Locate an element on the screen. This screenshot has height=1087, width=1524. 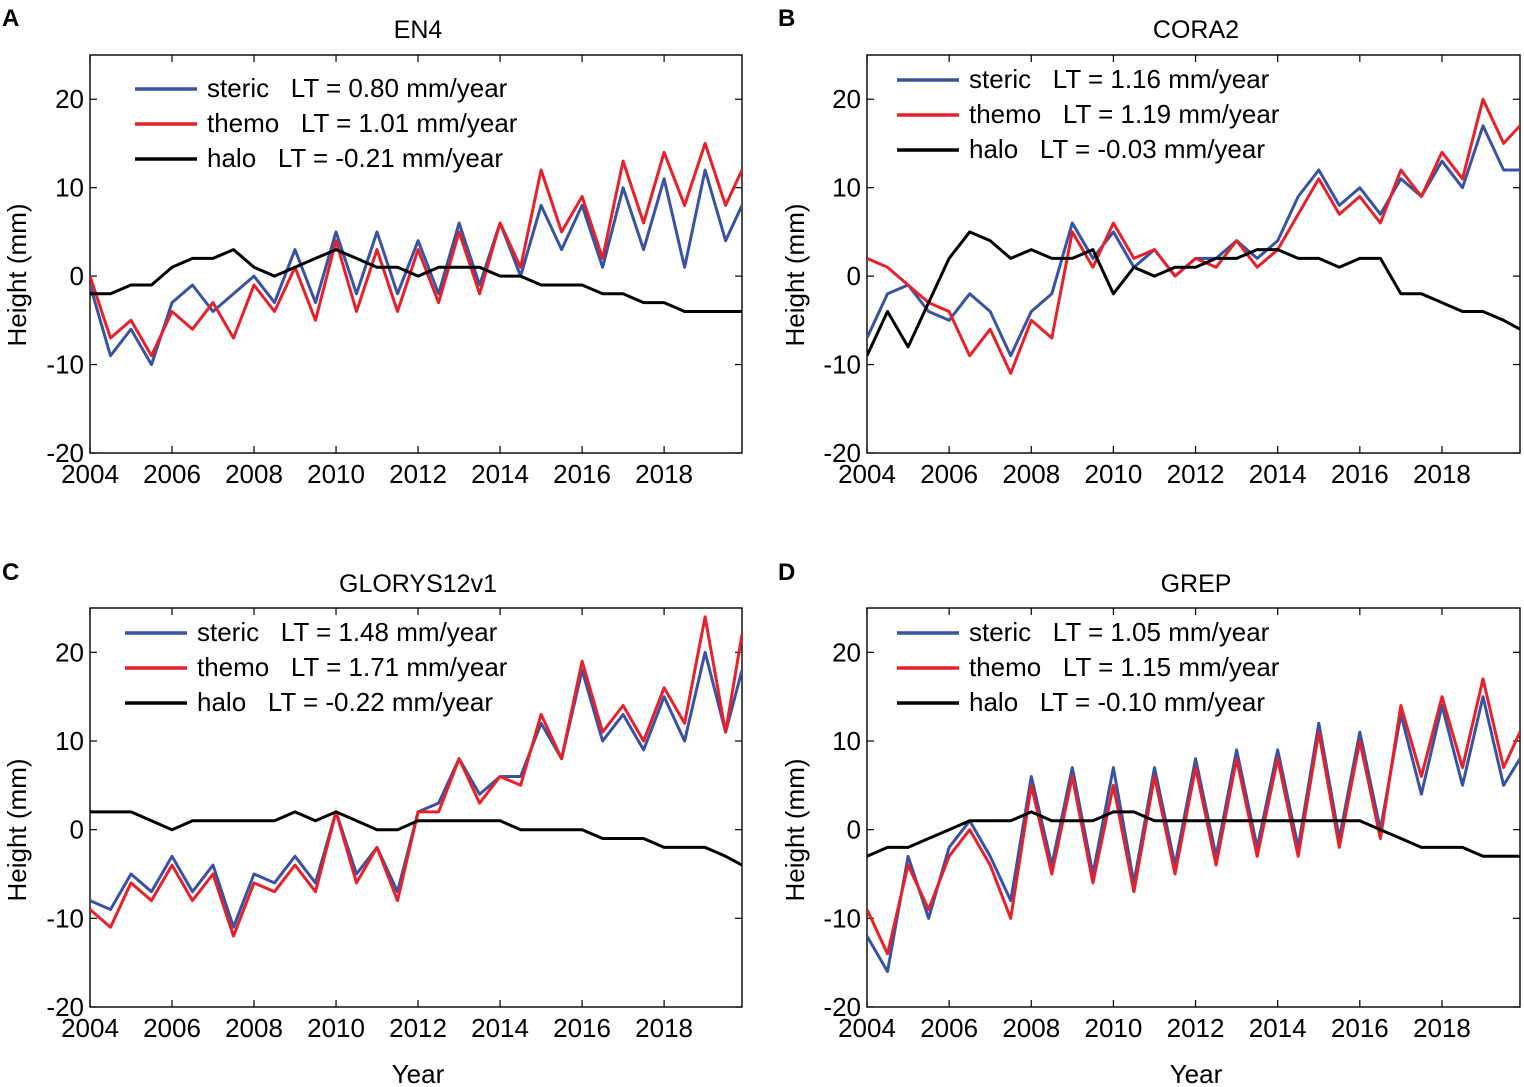
chart-title: GLORYS12v1 is located at coordinates (418, 584).